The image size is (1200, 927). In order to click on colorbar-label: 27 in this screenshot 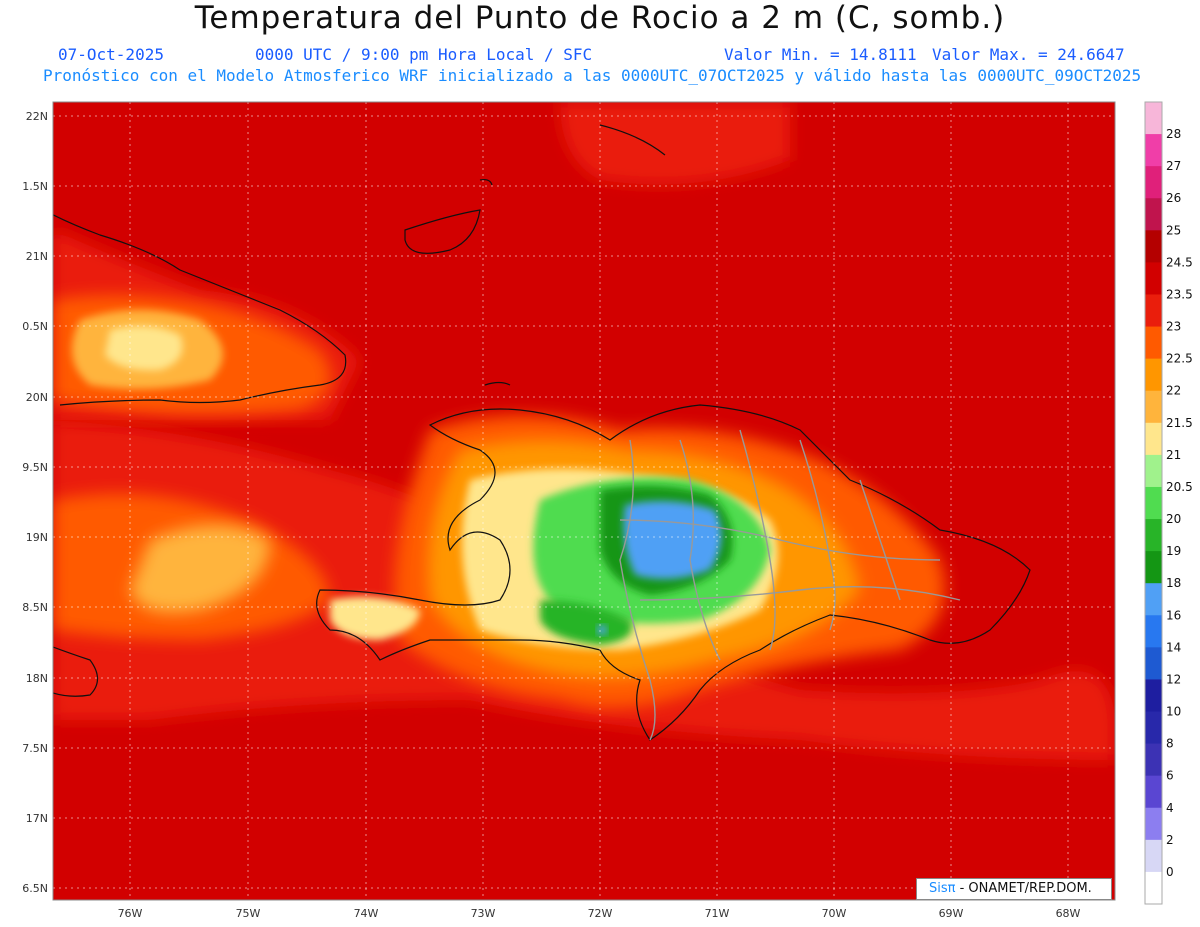, I will do `click(1173, 166)`.